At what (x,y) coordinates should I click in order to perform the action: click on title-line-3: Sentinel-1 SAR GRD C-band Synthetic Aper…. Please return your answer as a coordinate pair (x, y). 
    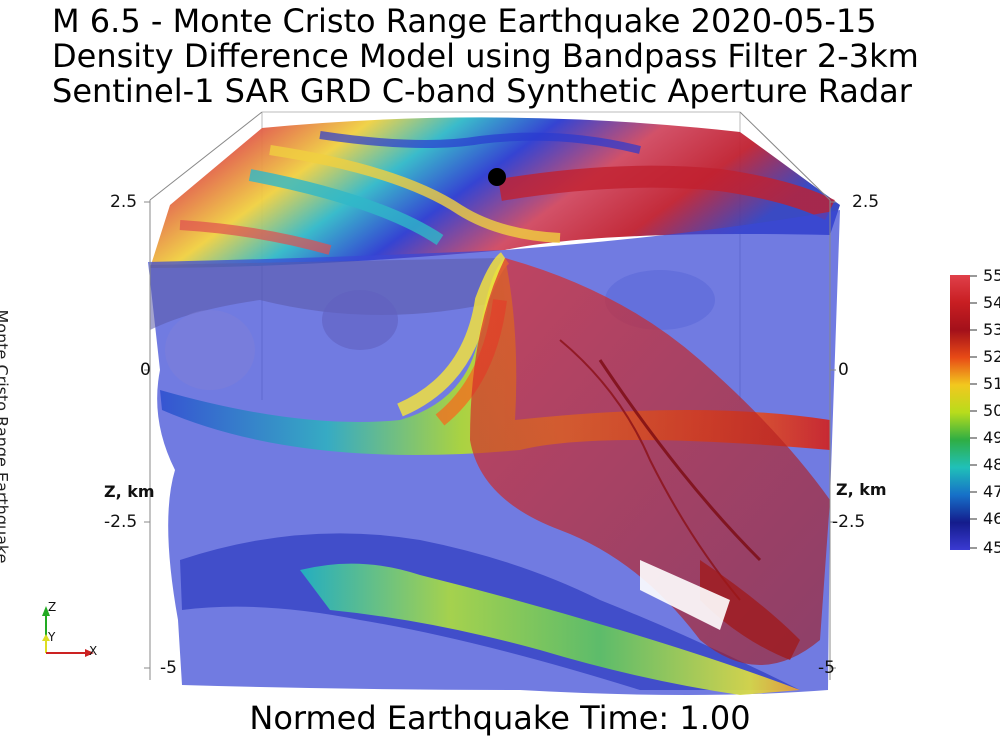
    Looking at the image, I should click on (482, 91).